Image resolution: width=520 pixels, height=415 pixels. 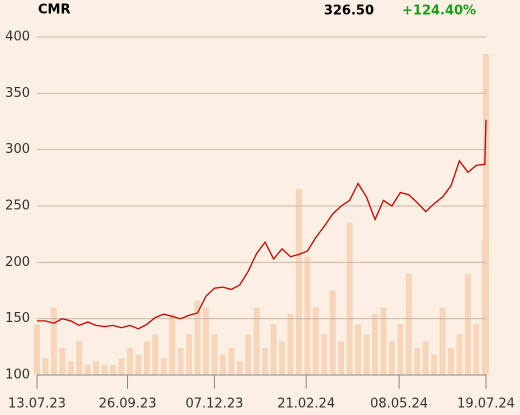 I want to click on y-tick-label: 100, so click(x=17, y=375).